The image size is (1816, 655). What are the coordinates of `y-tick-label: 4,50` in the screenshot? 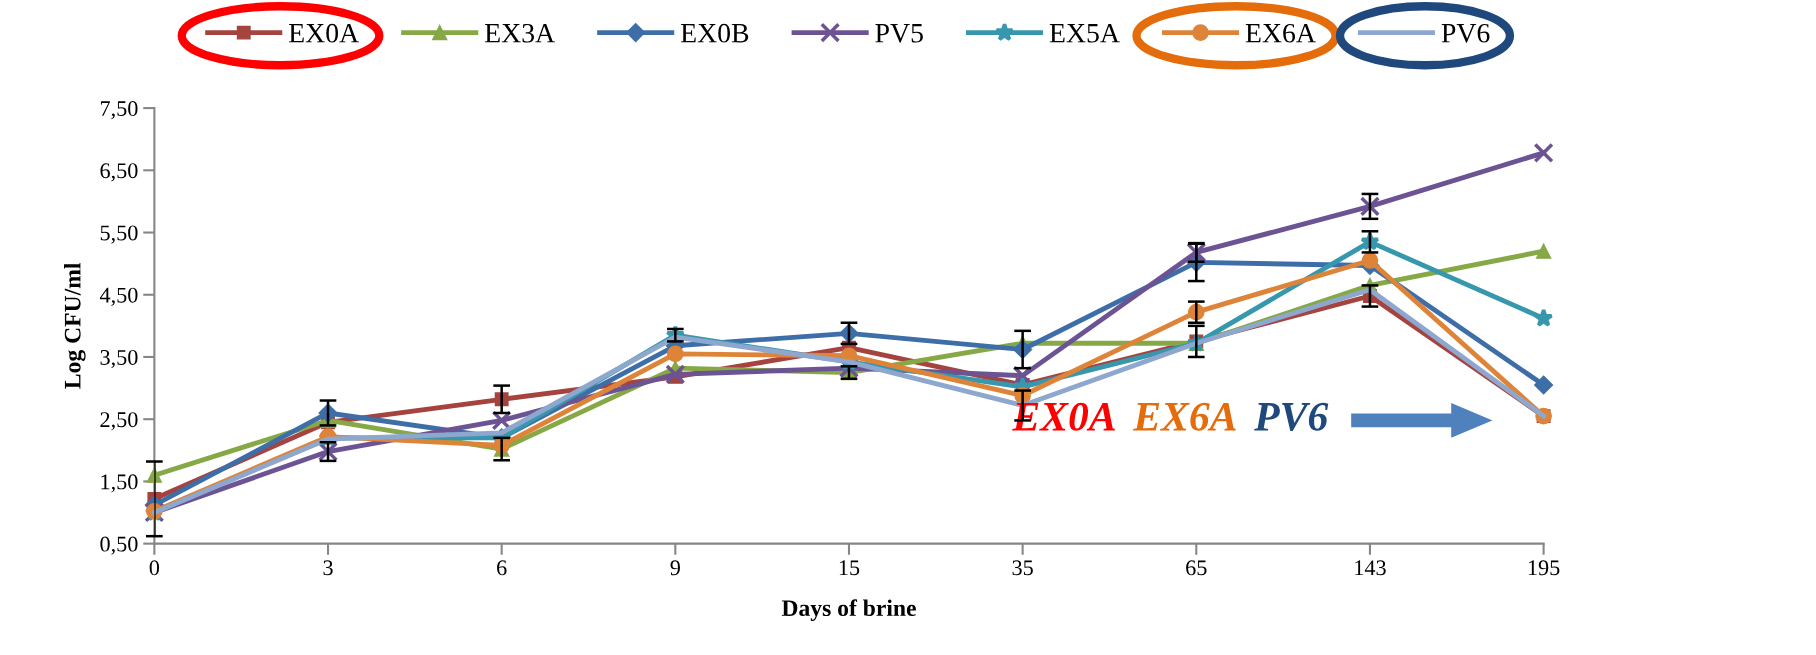 It's located at (118, 296).